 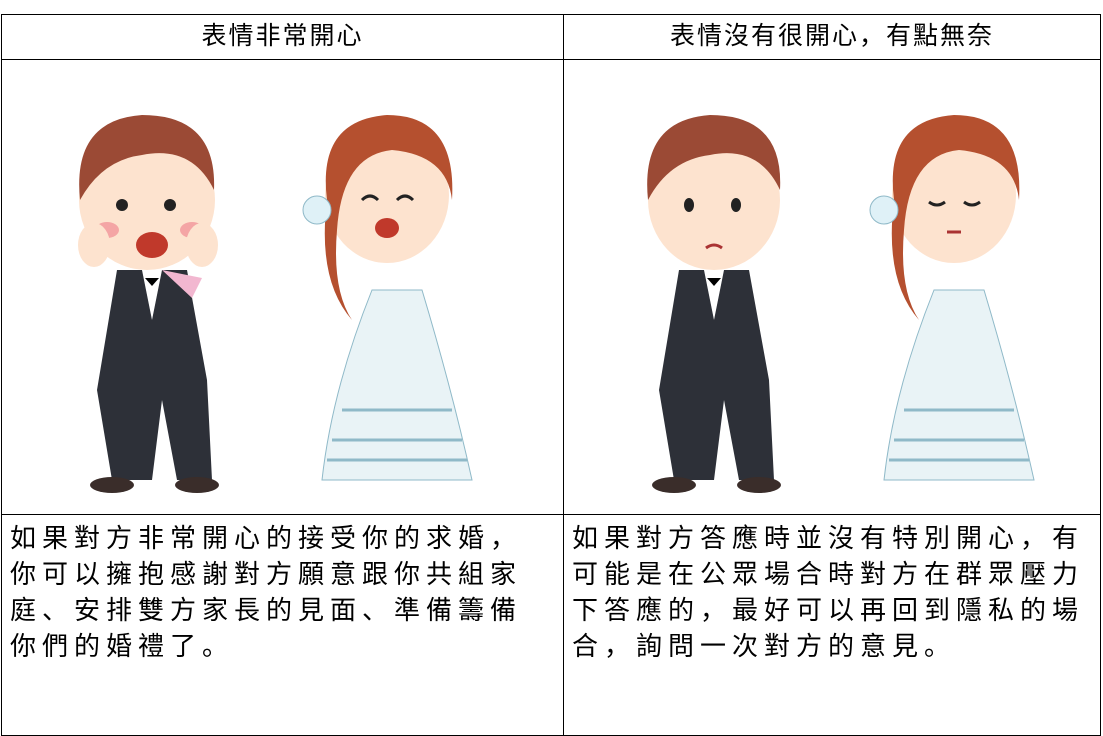 What do you see at coordinates (764, 646) in the screenshot?
I see `text-line: 合，詢問一次對方的意見。` at bounding box center [764, 646].